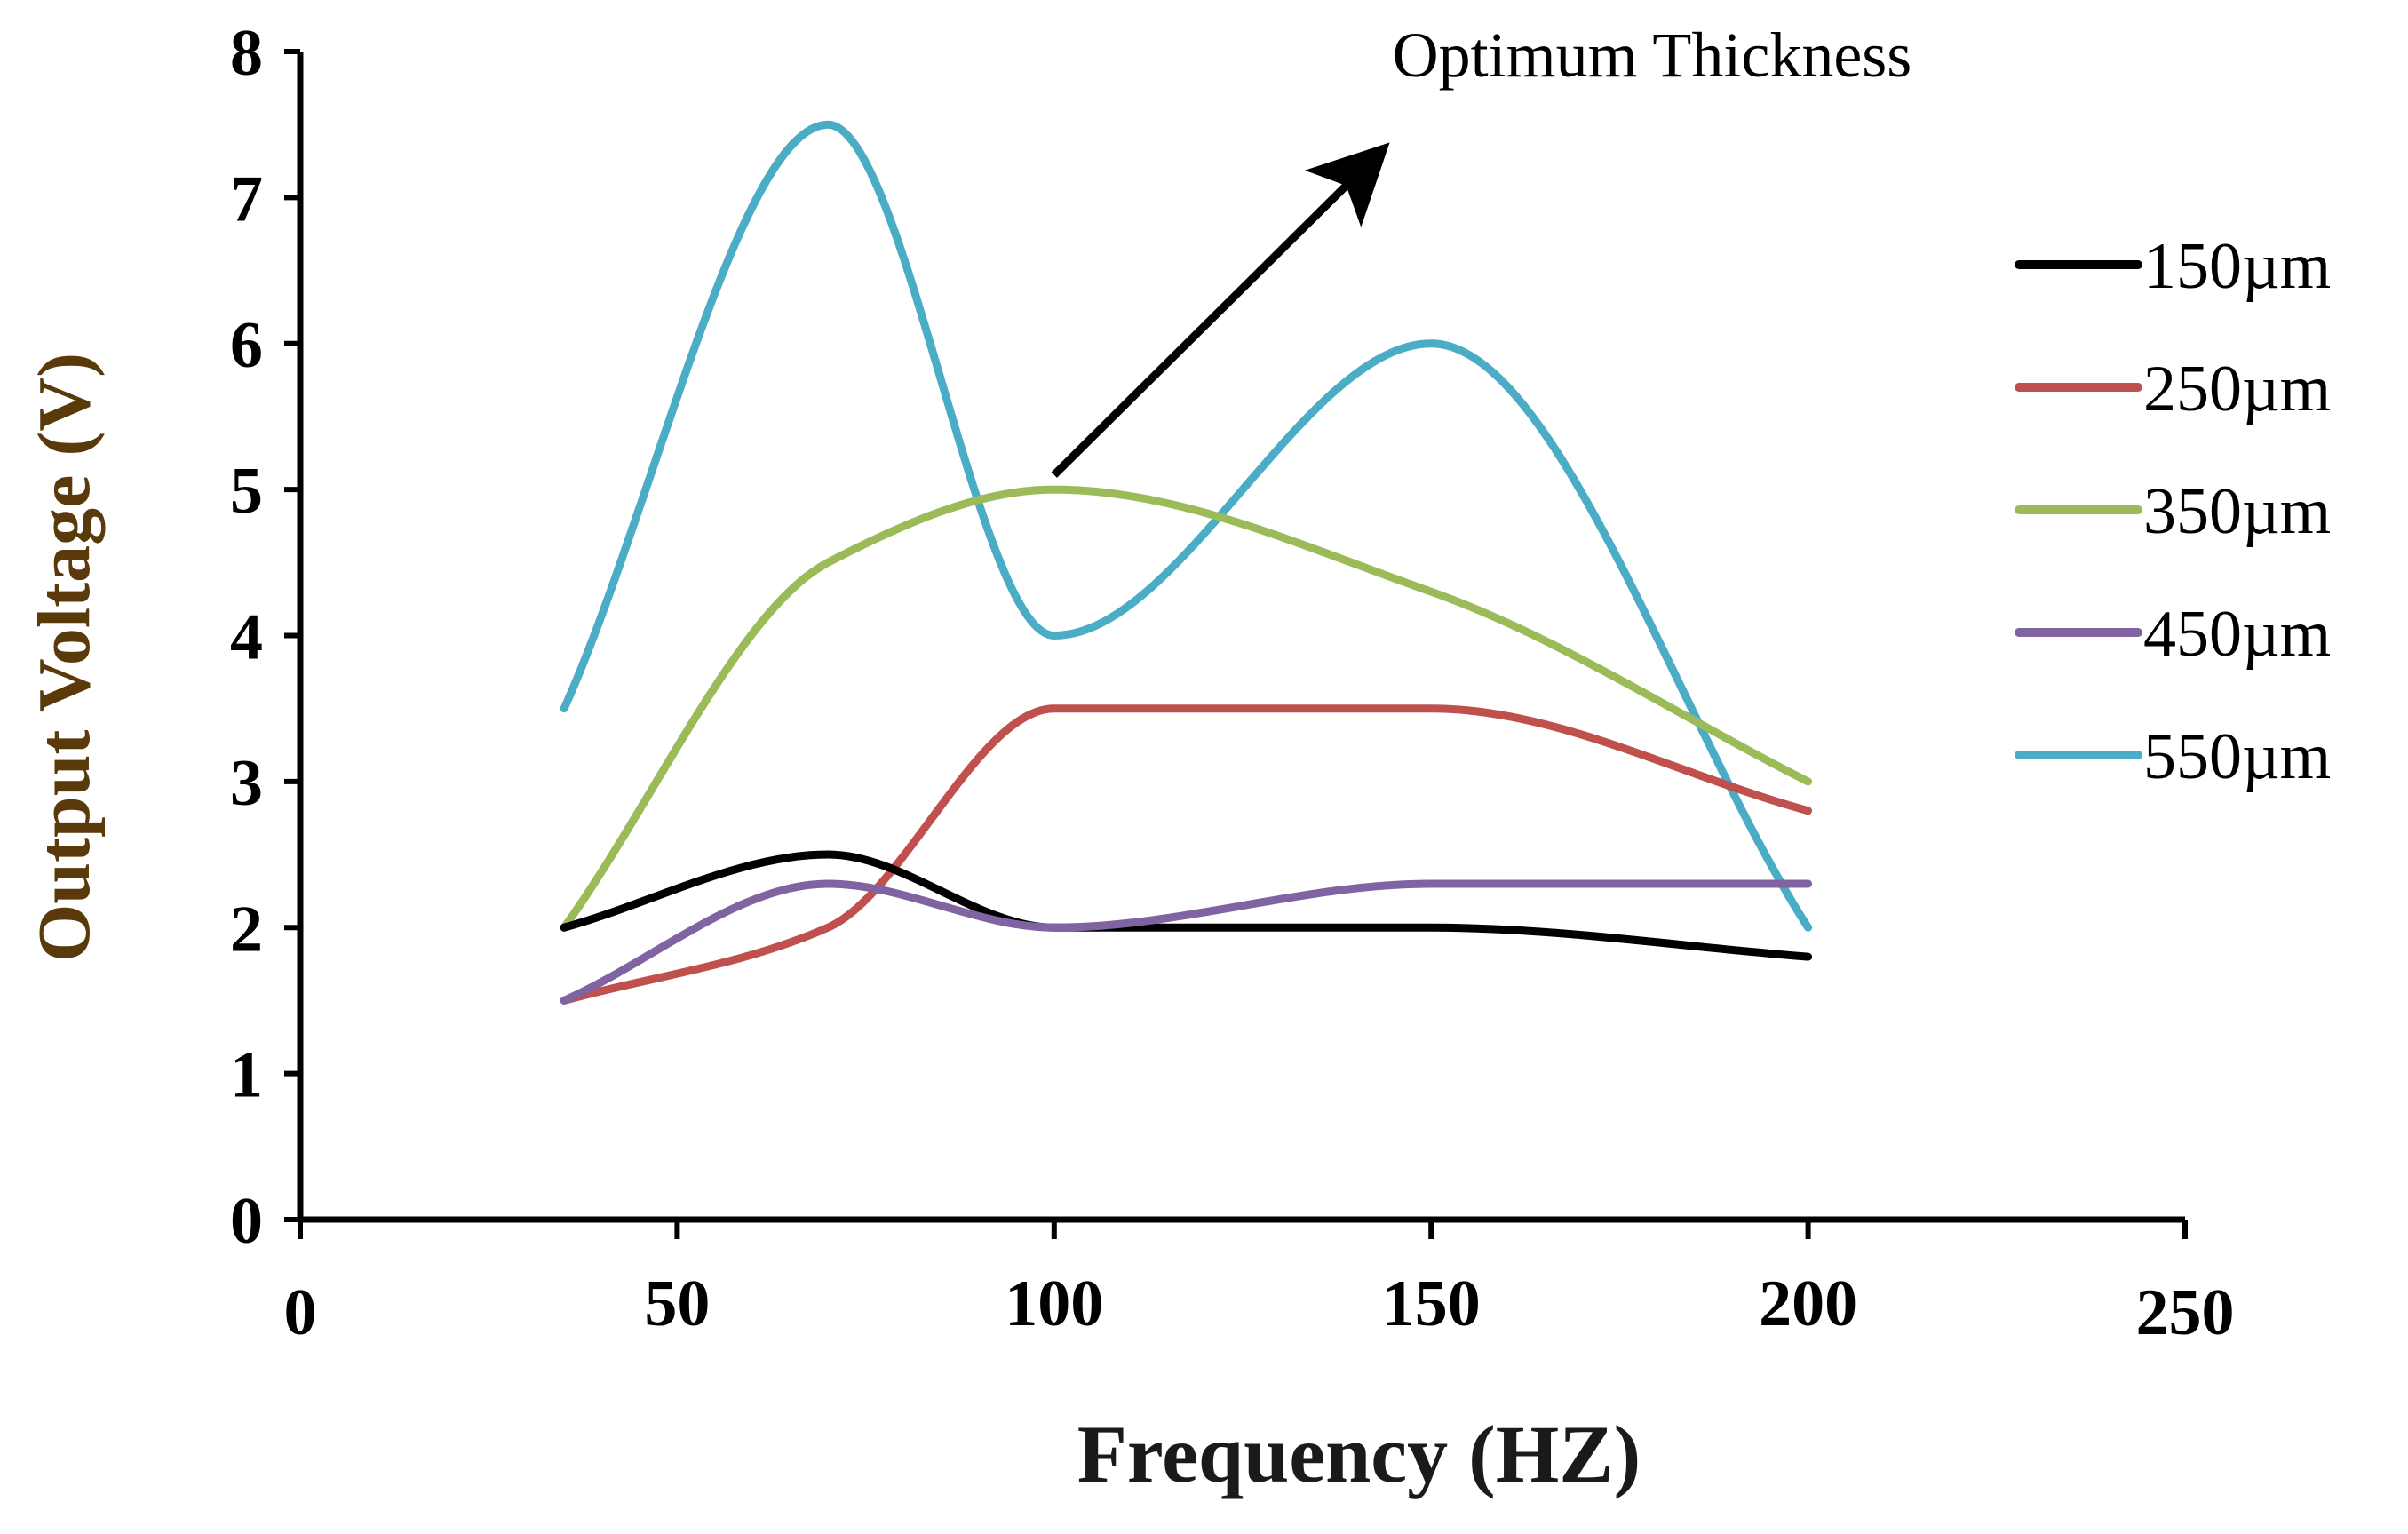  Describe the element at coordinates (2237, 512) in the screenshot. I see `legend-label: 350µm` at that location.